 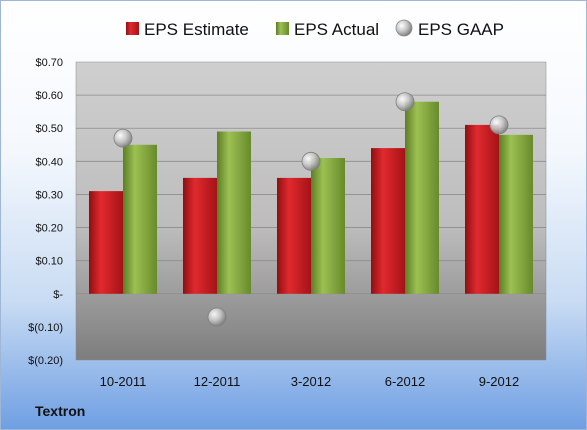 What do you see at coordinates (217, 381) in the screenshot?
I see `x-tick-label: 12-2011` at bounding box center [217, 381].